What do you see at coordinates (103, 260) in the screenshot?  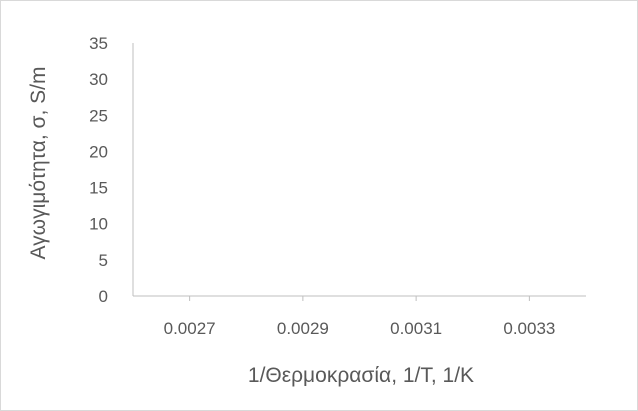 I see `y-tick-label: 5` at bounding box center [103, 260].